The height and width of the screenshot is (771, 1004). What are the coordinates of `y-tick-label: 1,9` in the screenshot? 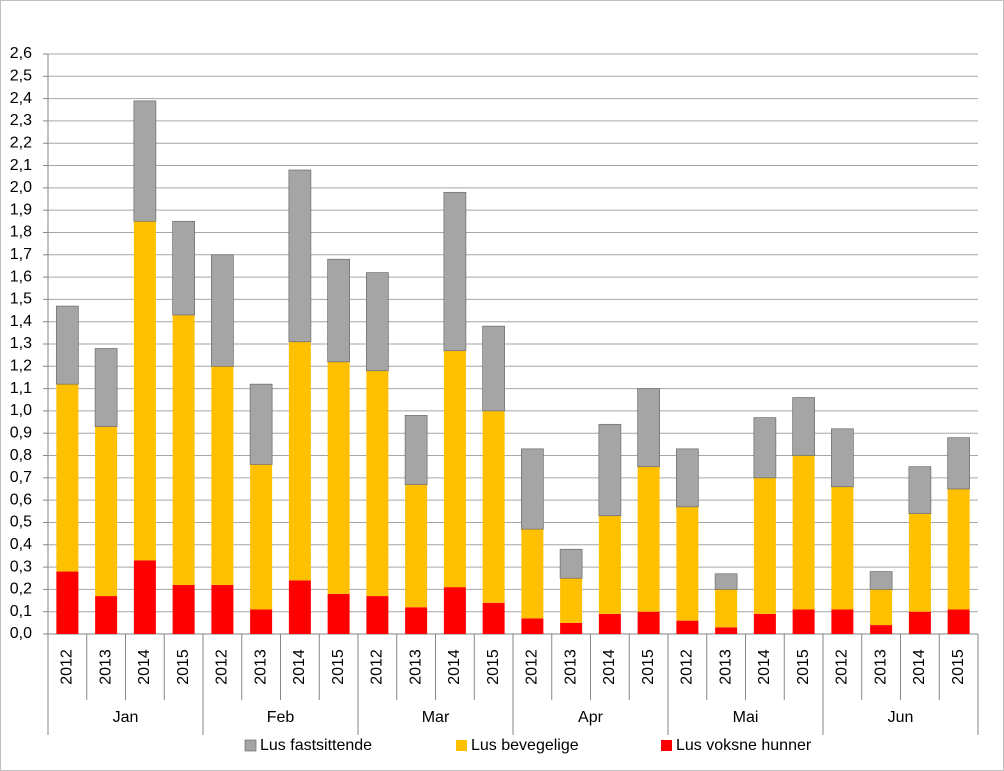 It's located at (21, 209).